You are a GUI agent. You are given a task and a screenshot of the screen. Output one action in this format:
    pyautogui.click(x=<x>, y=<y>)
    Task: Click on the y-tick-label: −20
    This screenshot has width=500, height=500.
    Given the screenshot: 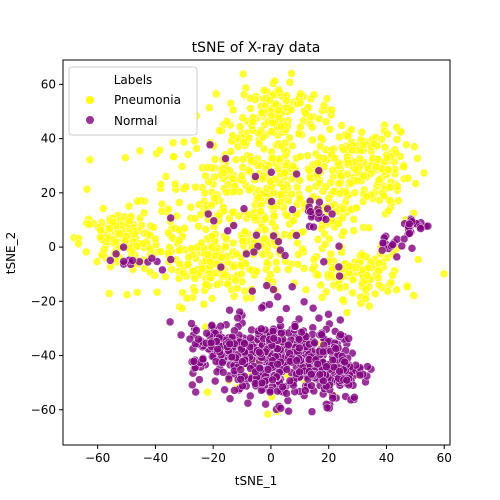 What is the action you would take?
    pyautogui.click(x=43, y=301)
    